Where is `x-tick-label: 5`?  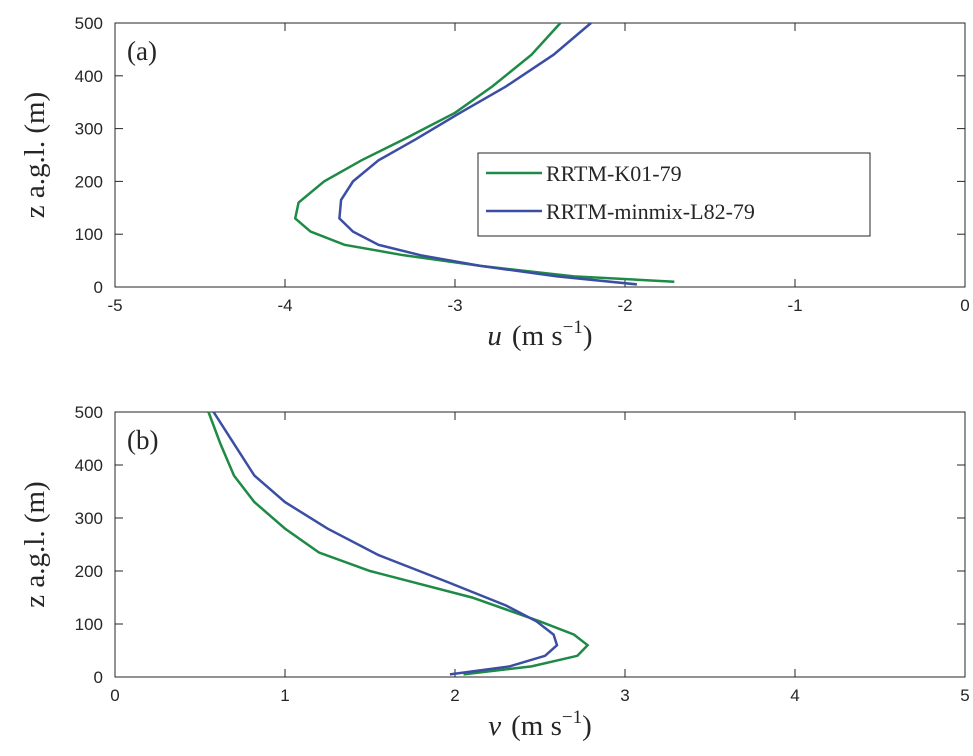
x-tick-label: 5 is located at coordinates (964, 695).